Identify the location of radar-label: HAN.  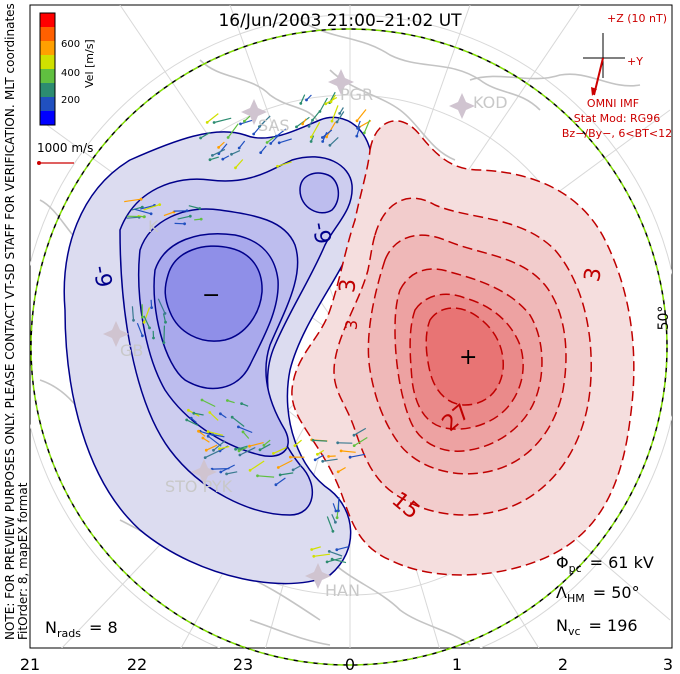
(342, 590).